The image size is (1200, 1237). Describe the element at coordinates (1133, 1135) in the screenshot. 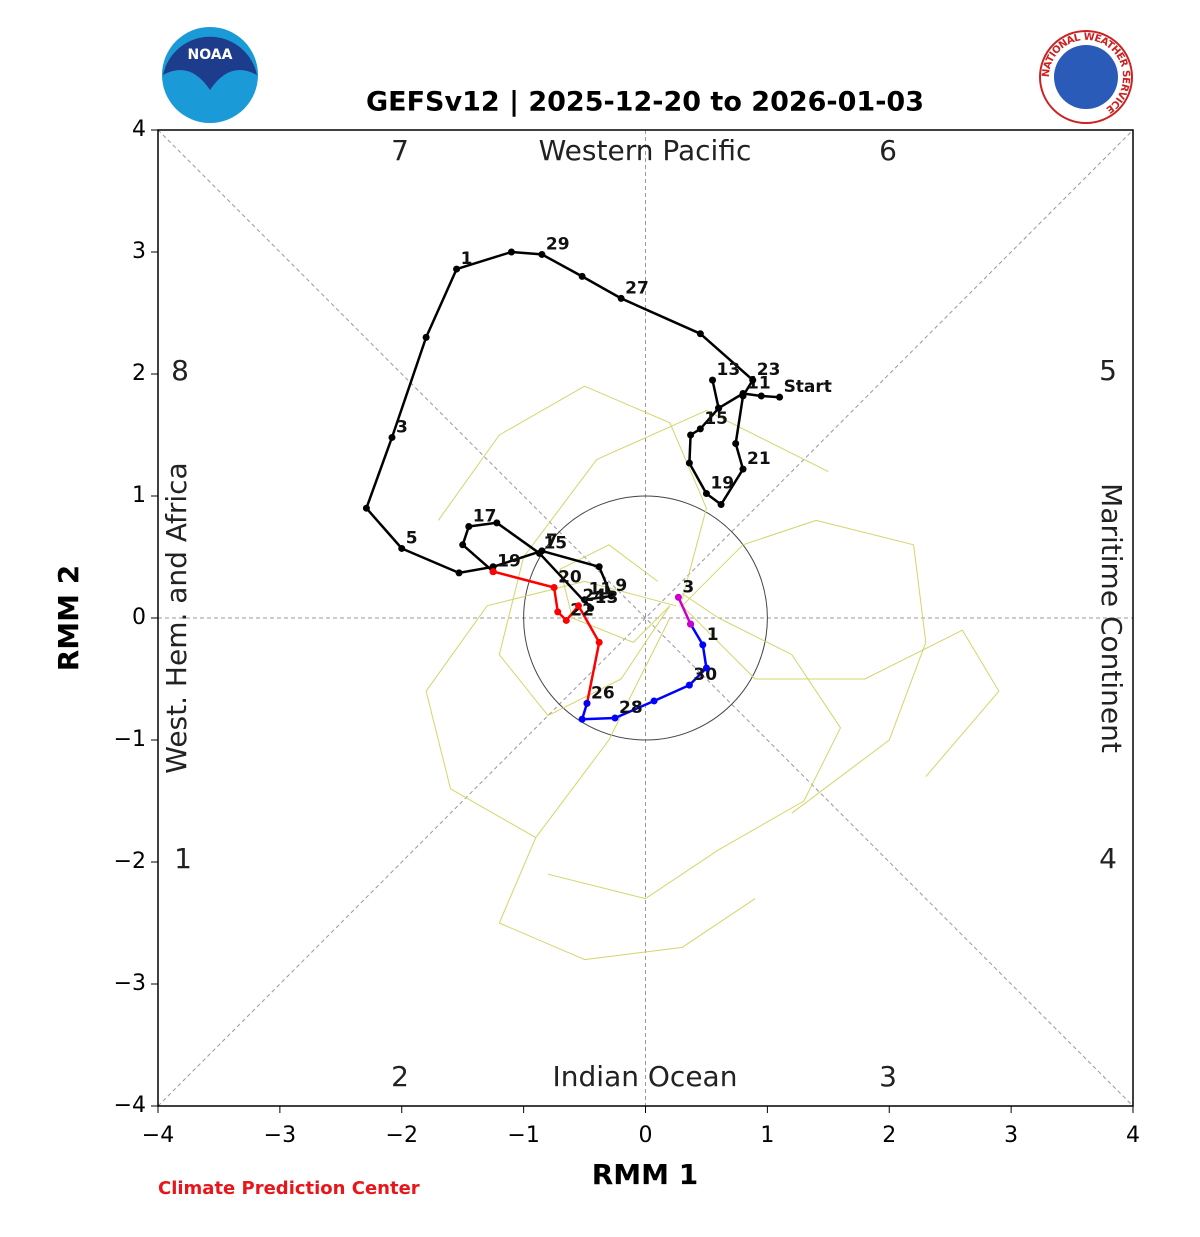

I see `x-tick-label: 4` at that location.